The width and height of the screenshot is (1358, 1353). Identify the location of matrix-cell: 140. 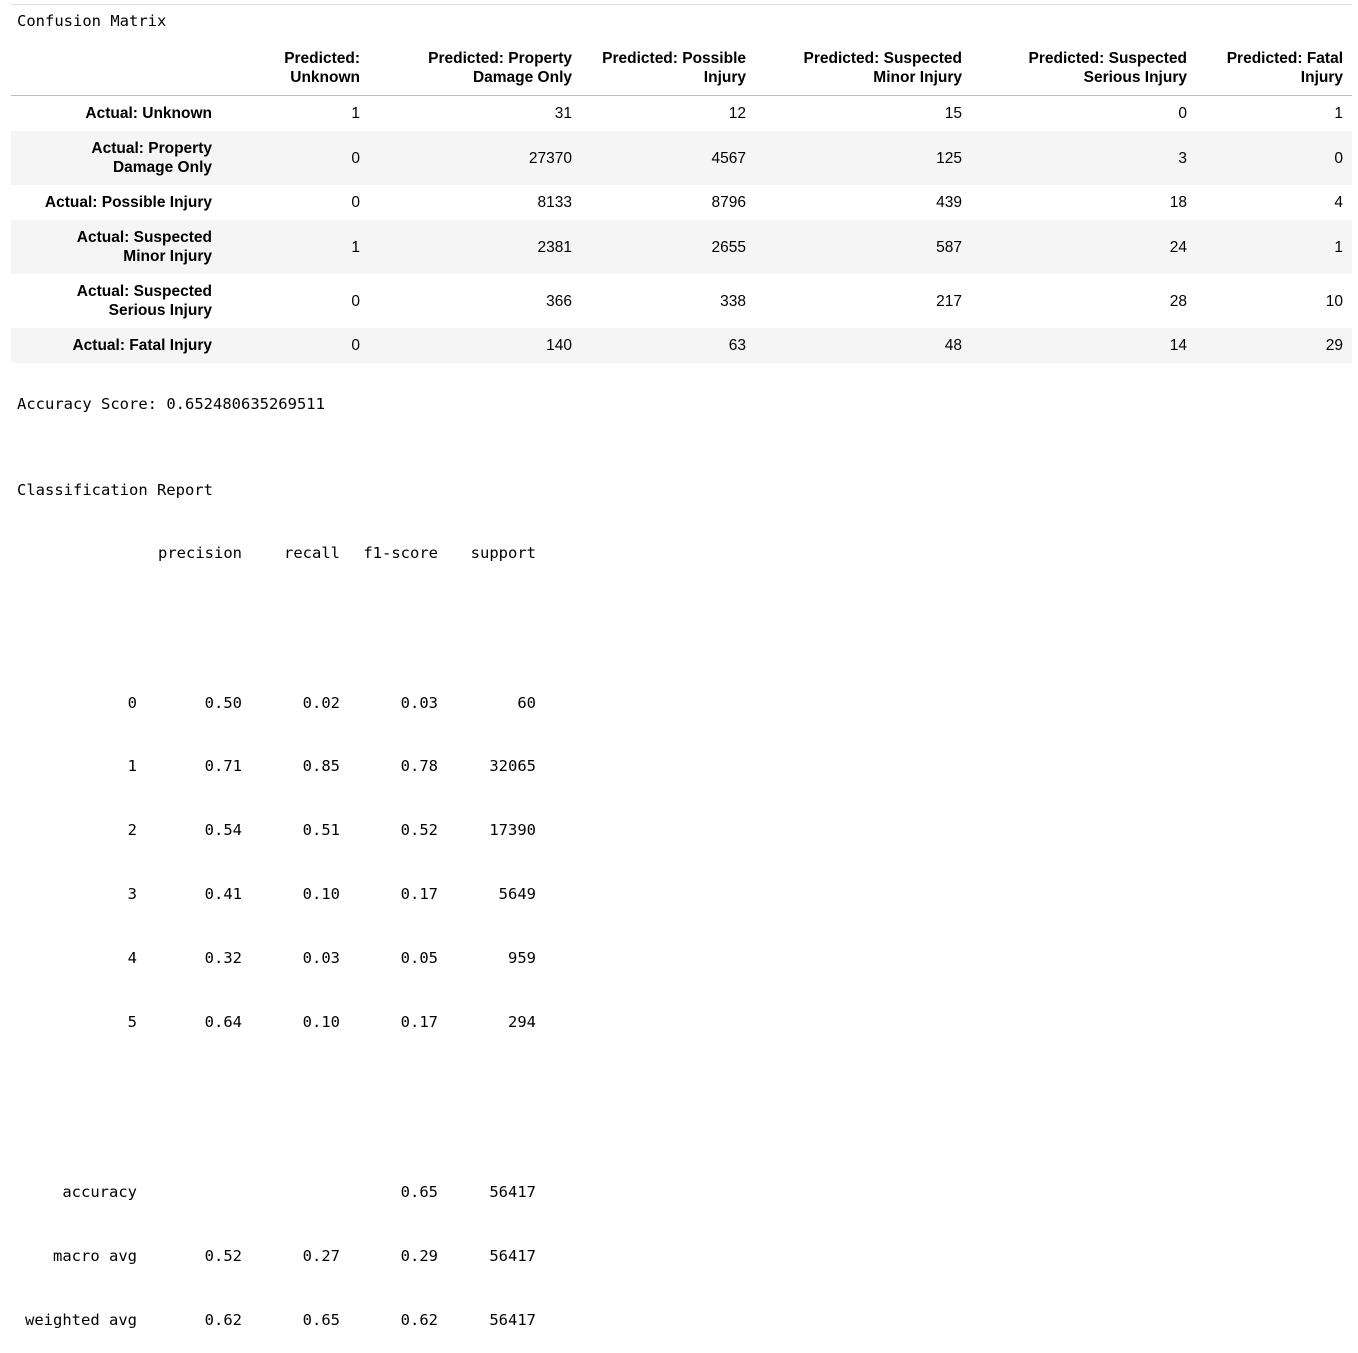
(559, 345).